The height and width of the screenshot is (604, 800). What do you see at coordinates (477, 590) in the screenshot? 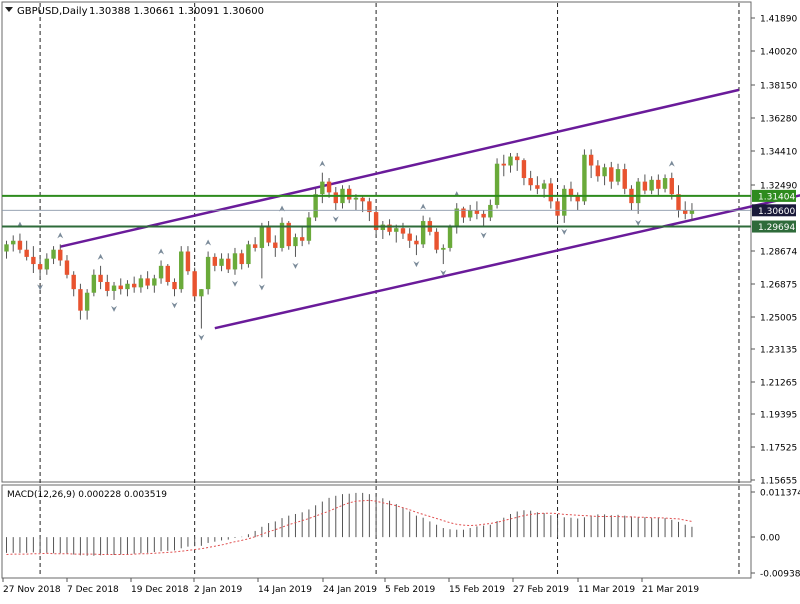
I see `x-tick-label: 15 Feb 2019` at bounding box center [477, 590].